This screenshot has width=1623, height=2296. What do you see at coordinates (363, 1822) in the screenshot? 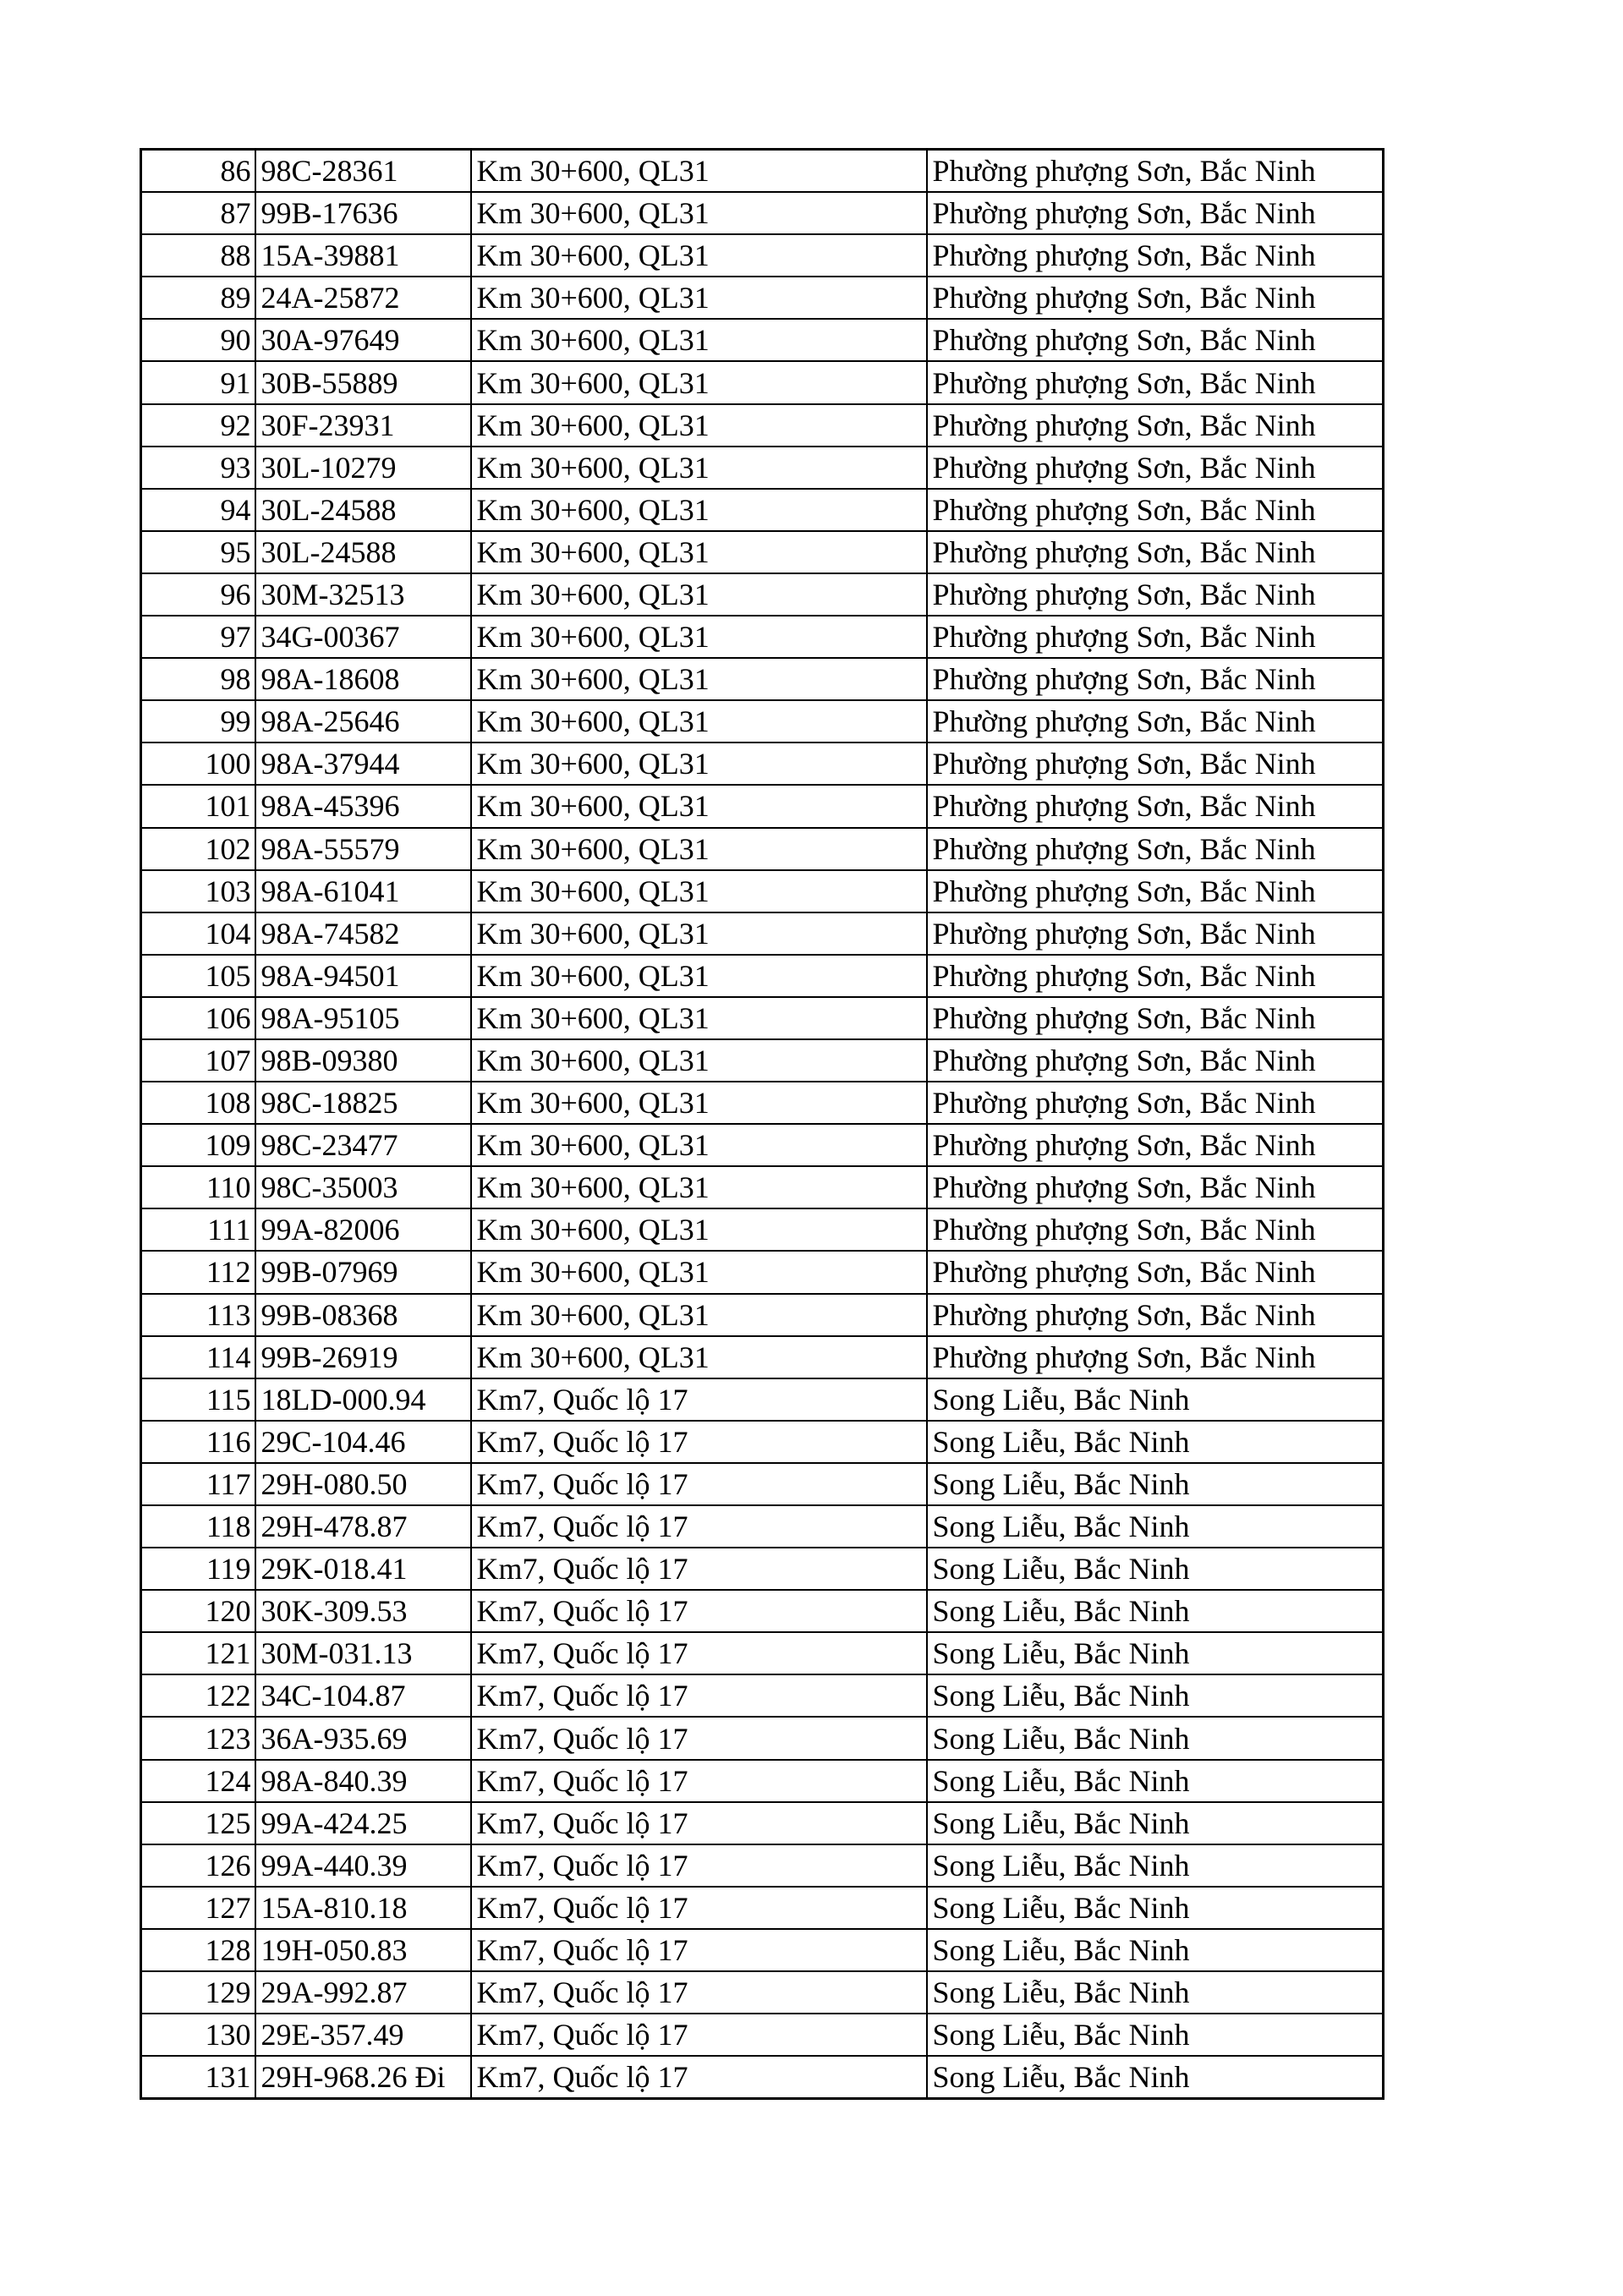
I see `license-plate: 99A-424.25` at bounding box center [363, 1822].